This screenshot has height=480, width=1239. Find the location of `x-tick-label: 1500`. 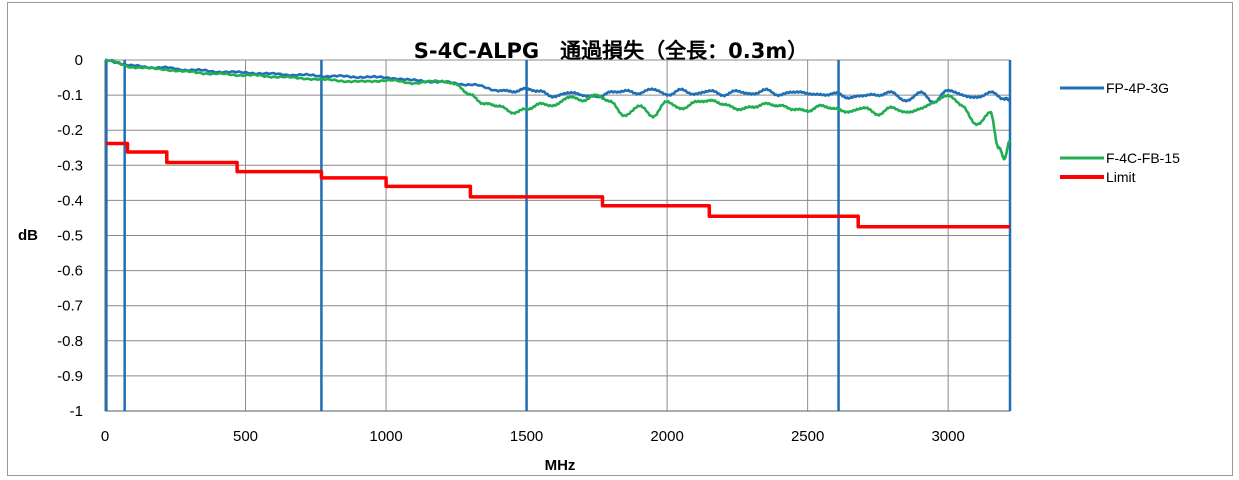

x-tick-label: 1500 is located at coordinates (526, 436).